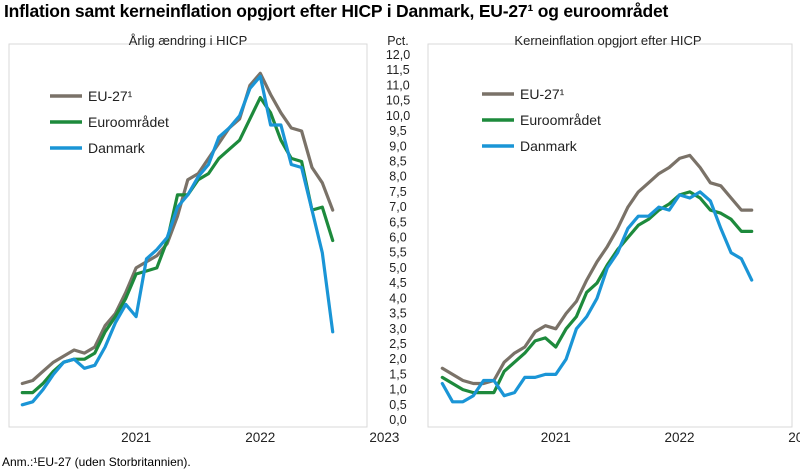 This screenshot has height=472, width=800. Describe the element at coordinates (397, 374) in the screenshot. I see `y-tick-label: 1,5` at that location.